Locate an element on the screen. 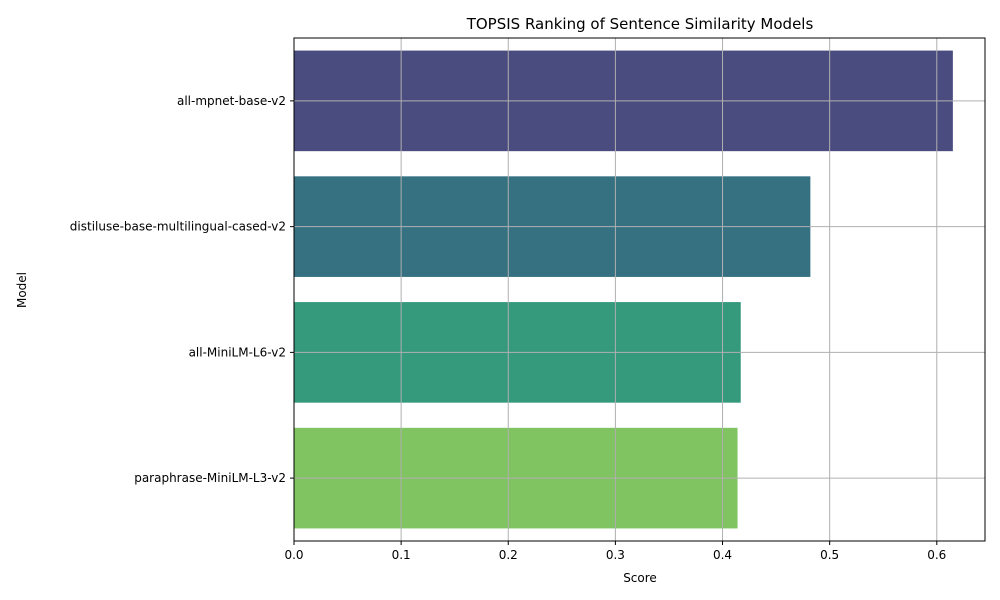 The image size is (1000, 600). x-tick-label: 0.4 is located at coordinates (722, 555).